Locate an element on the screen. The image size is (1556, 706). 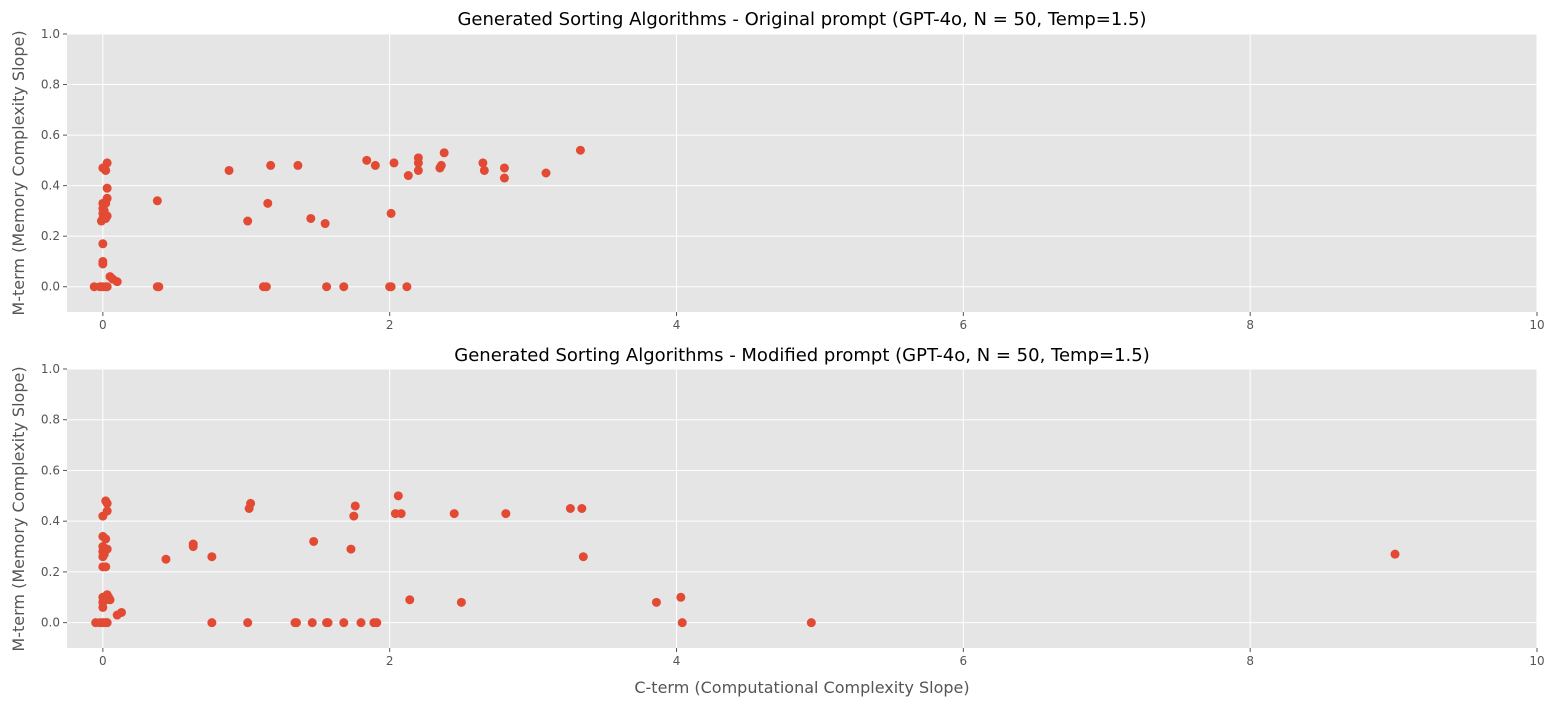
top-y-tick-label: 0.2 is located at coordinates (50, 236).